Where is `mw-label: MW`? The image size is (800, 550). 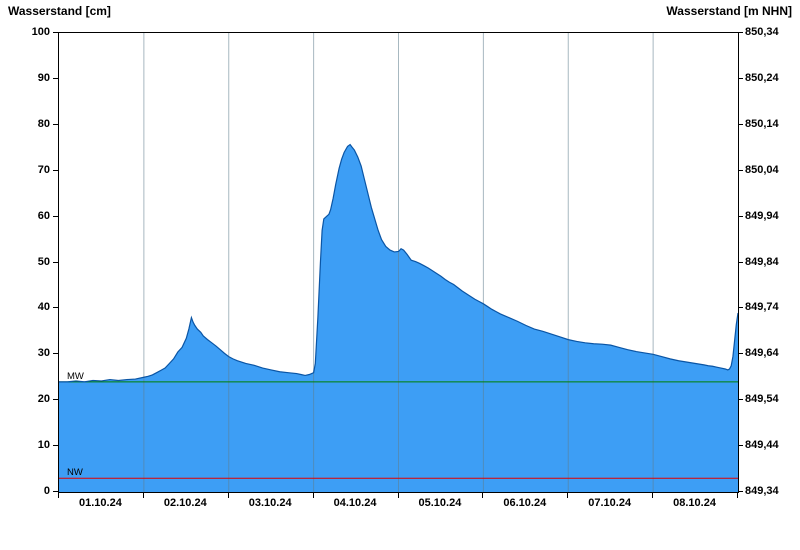
mw-label: MW is located at coordinates (75, 376).